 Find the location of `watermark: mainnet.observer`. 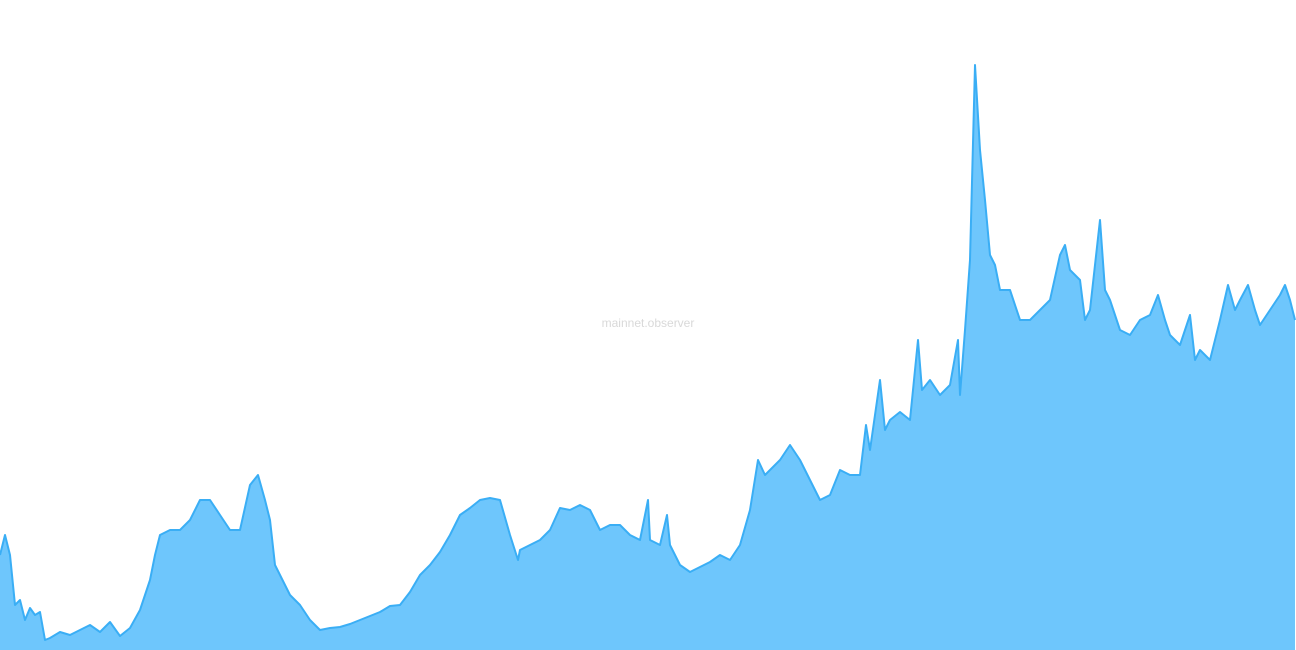

watermark: mainnet.observer is located at coordinates (648, 323).